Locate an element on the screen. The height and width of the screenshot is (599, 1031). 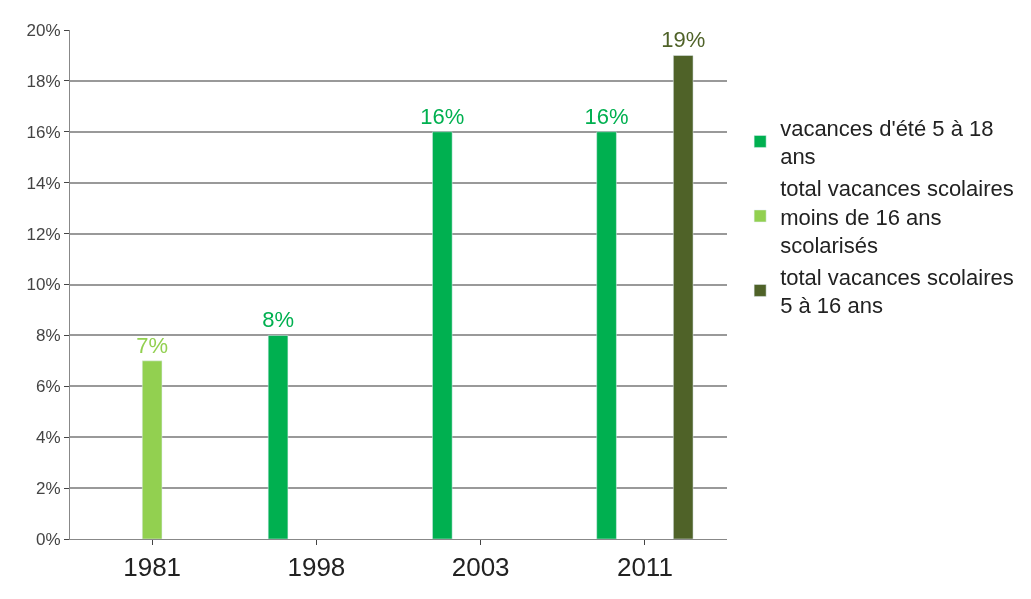
y-tick-label: 8% is located at coordinates (48, 336).